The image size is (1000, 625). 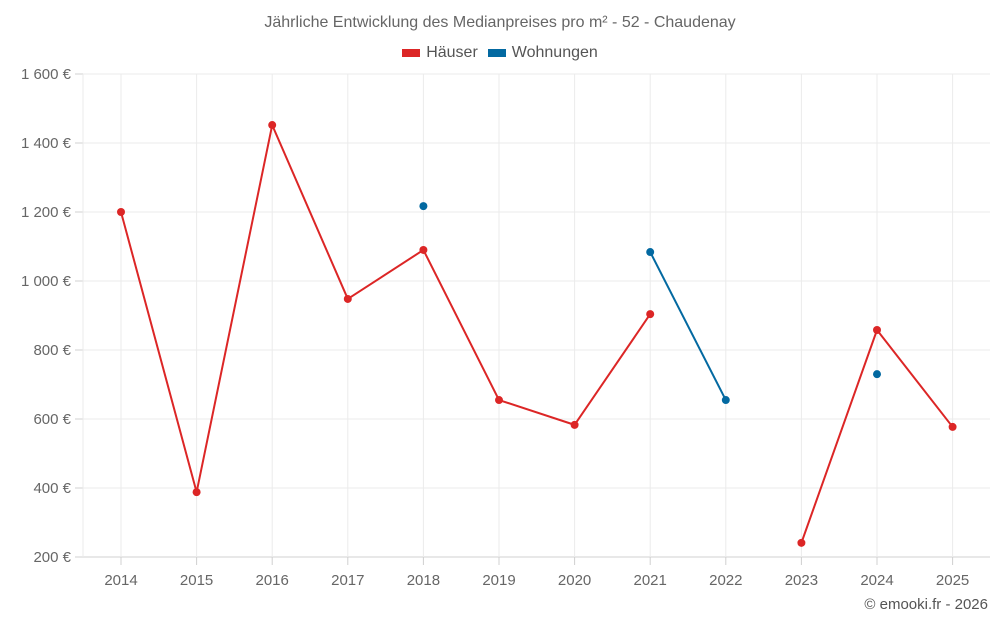 What do you see at coordinates (725, 580) in the screenshot?
I see `x-tick-label: 2022` at bounding box center [725, 580].